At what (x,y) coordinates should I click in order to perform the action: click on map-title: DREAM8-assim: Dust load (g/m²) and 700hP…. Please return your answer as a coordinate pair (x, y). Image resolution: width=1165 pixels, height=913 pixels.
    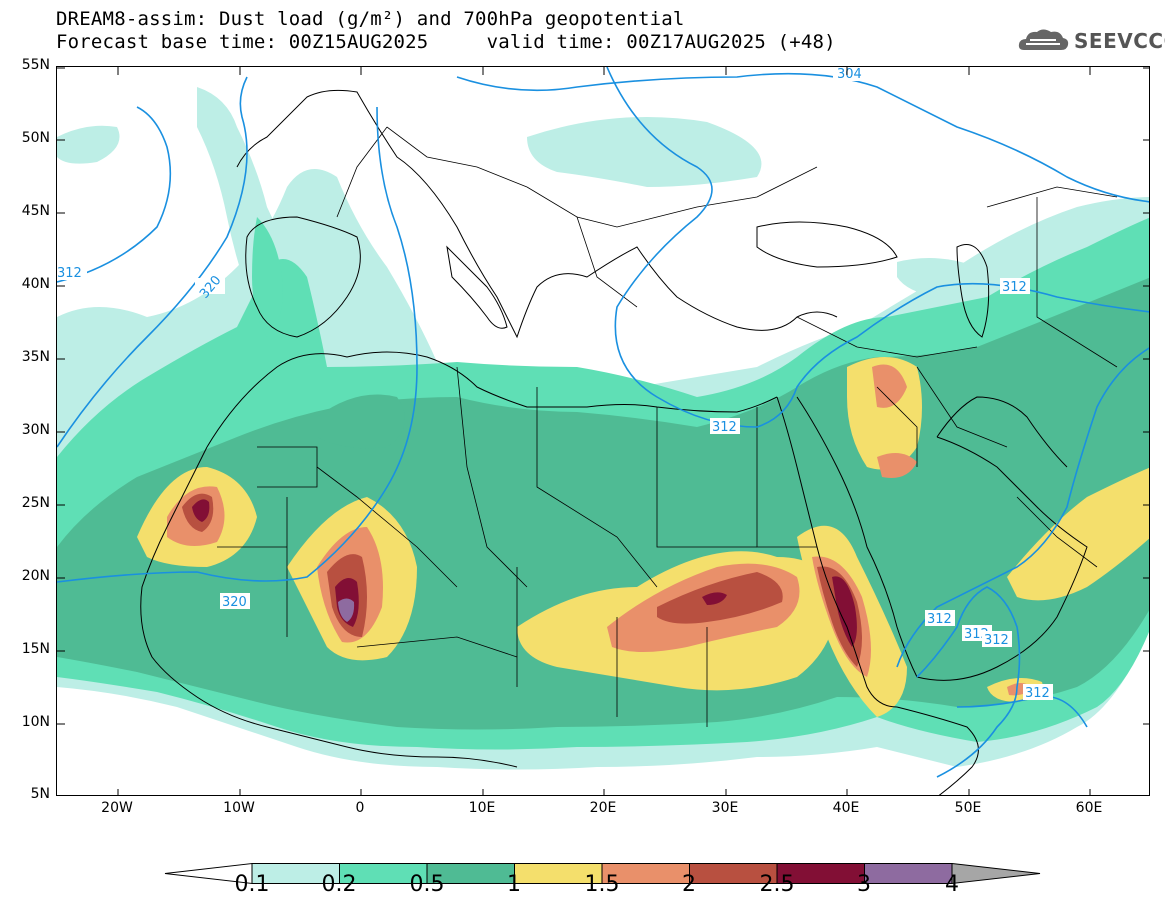
    Looking at the image, I should click on (370, 19).